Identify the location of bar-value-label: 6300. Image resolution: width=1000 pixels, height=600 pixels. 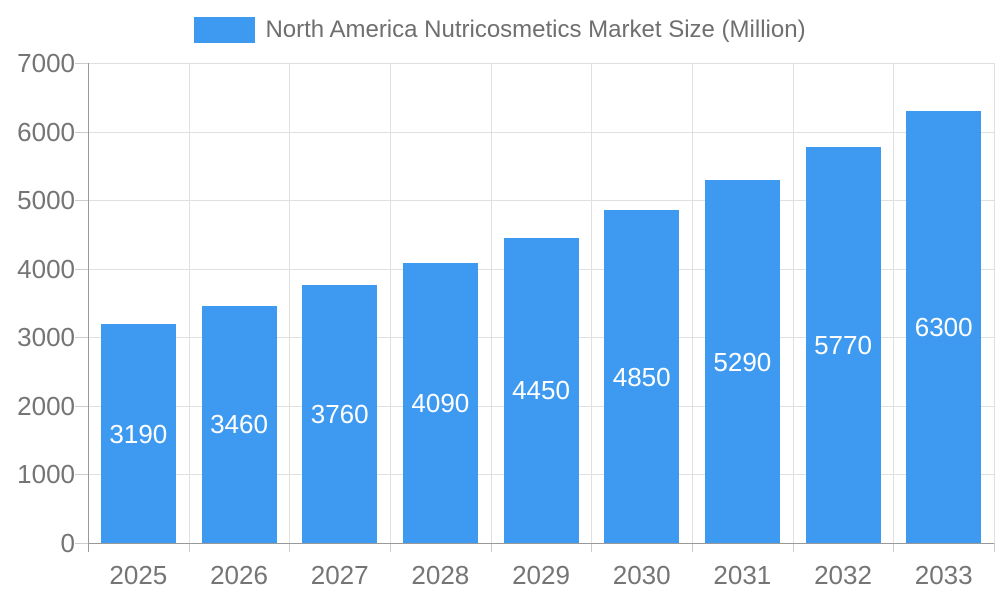
(943, 327).